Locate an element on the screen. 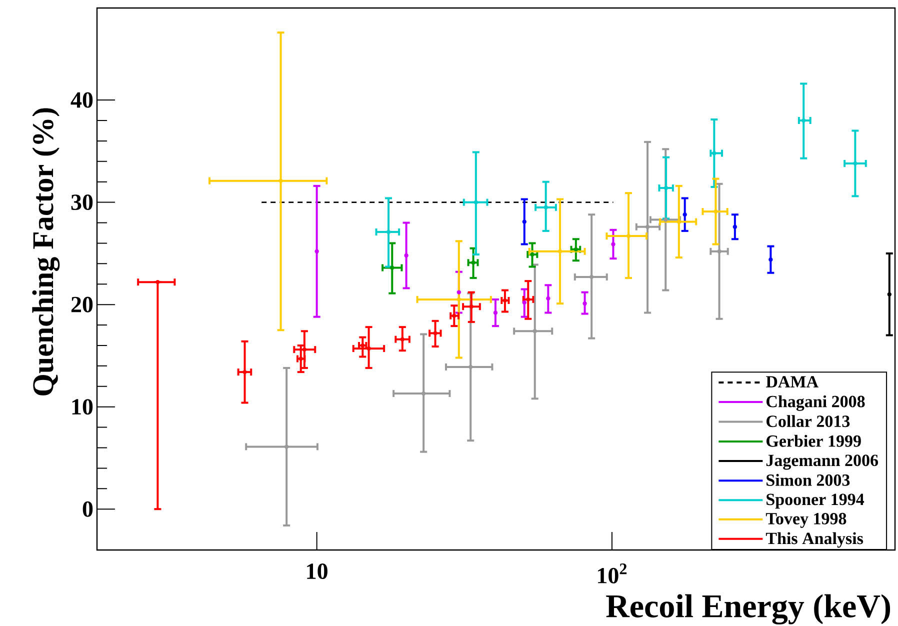  legend-label: Simon 2003 is located at coordinates (808, 480).